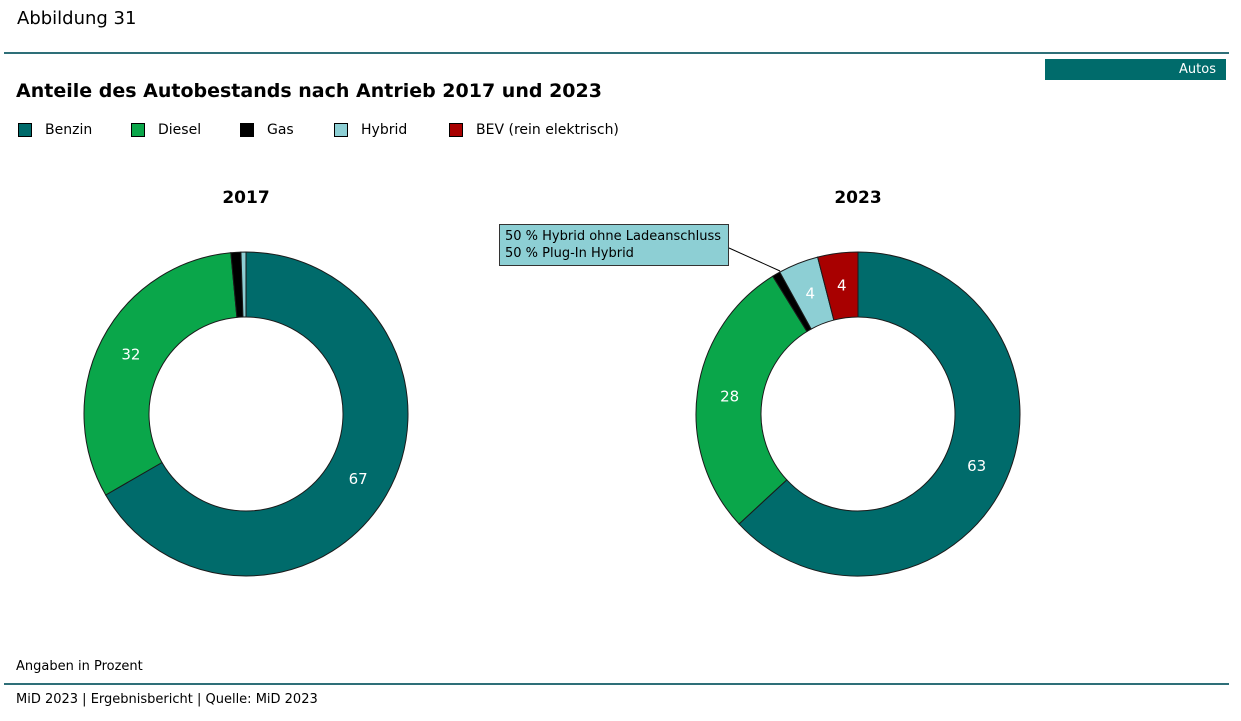 This screenshot has width=1241, height=721. Describe the element at coordinates (247, 130) in the screenshot. I see `legend-swatch-gas` at that location.